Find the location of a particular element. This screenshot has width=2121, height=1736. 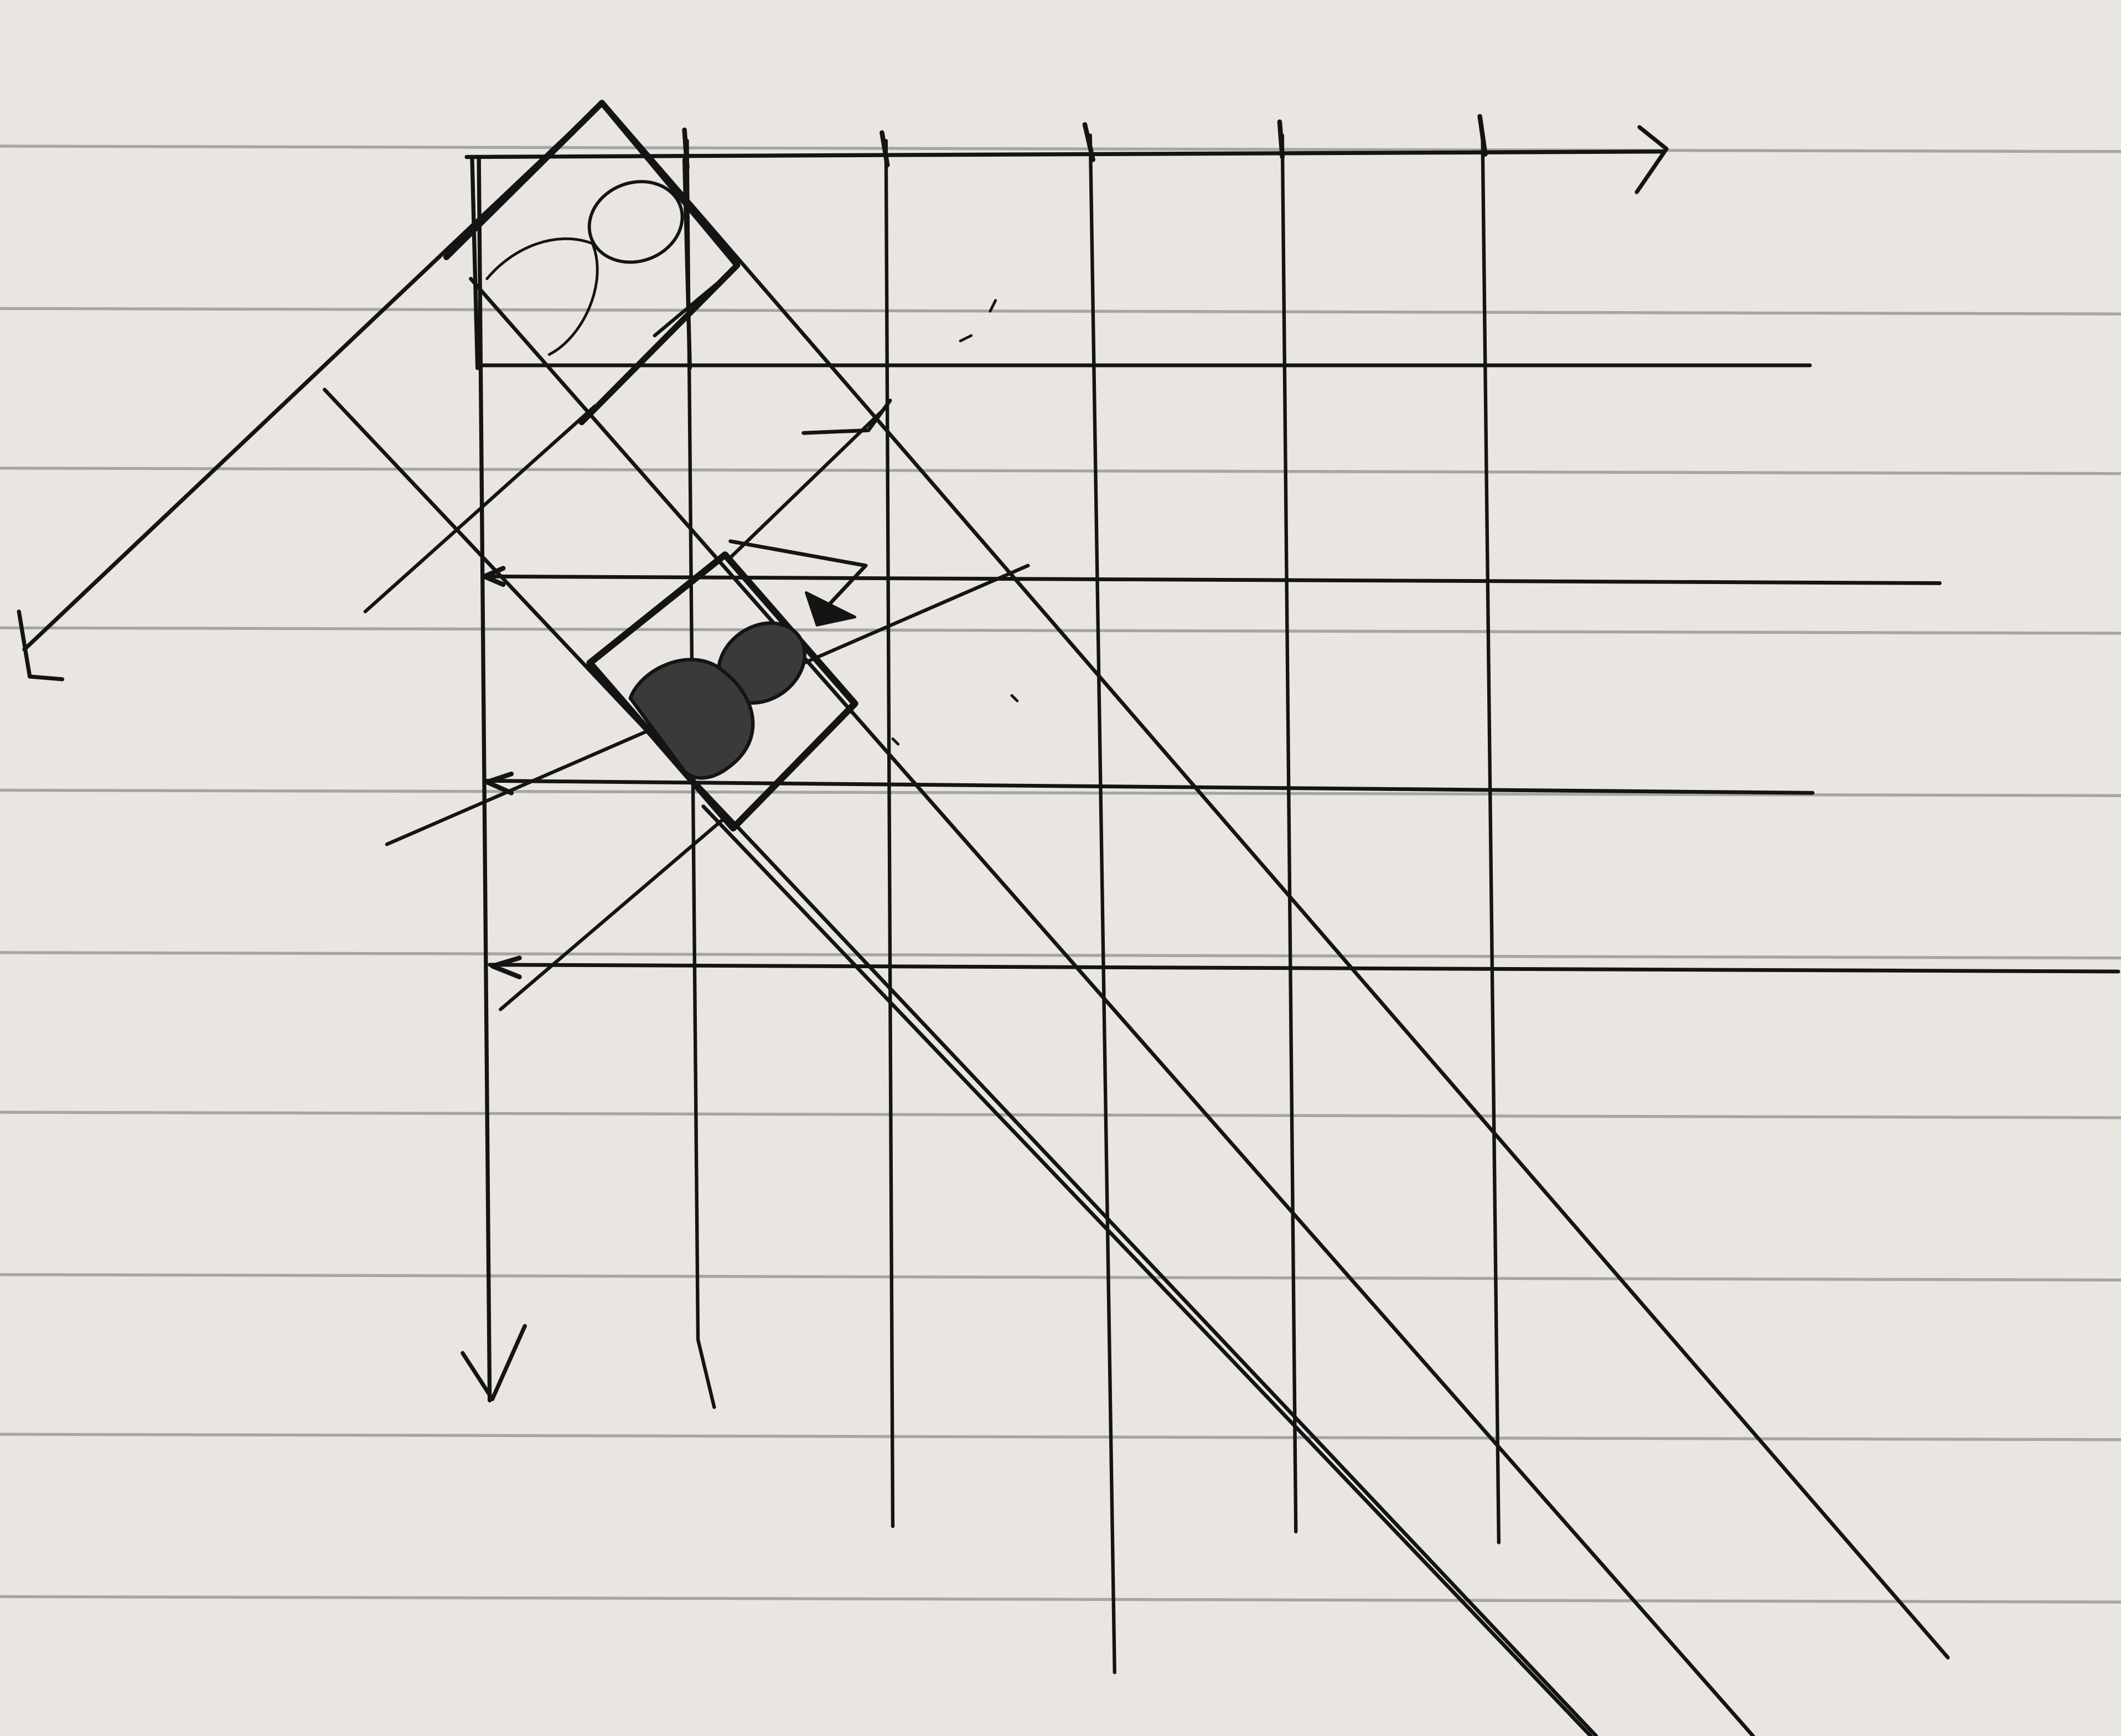

connector-arrowhead is located at coordinates (830, 609).